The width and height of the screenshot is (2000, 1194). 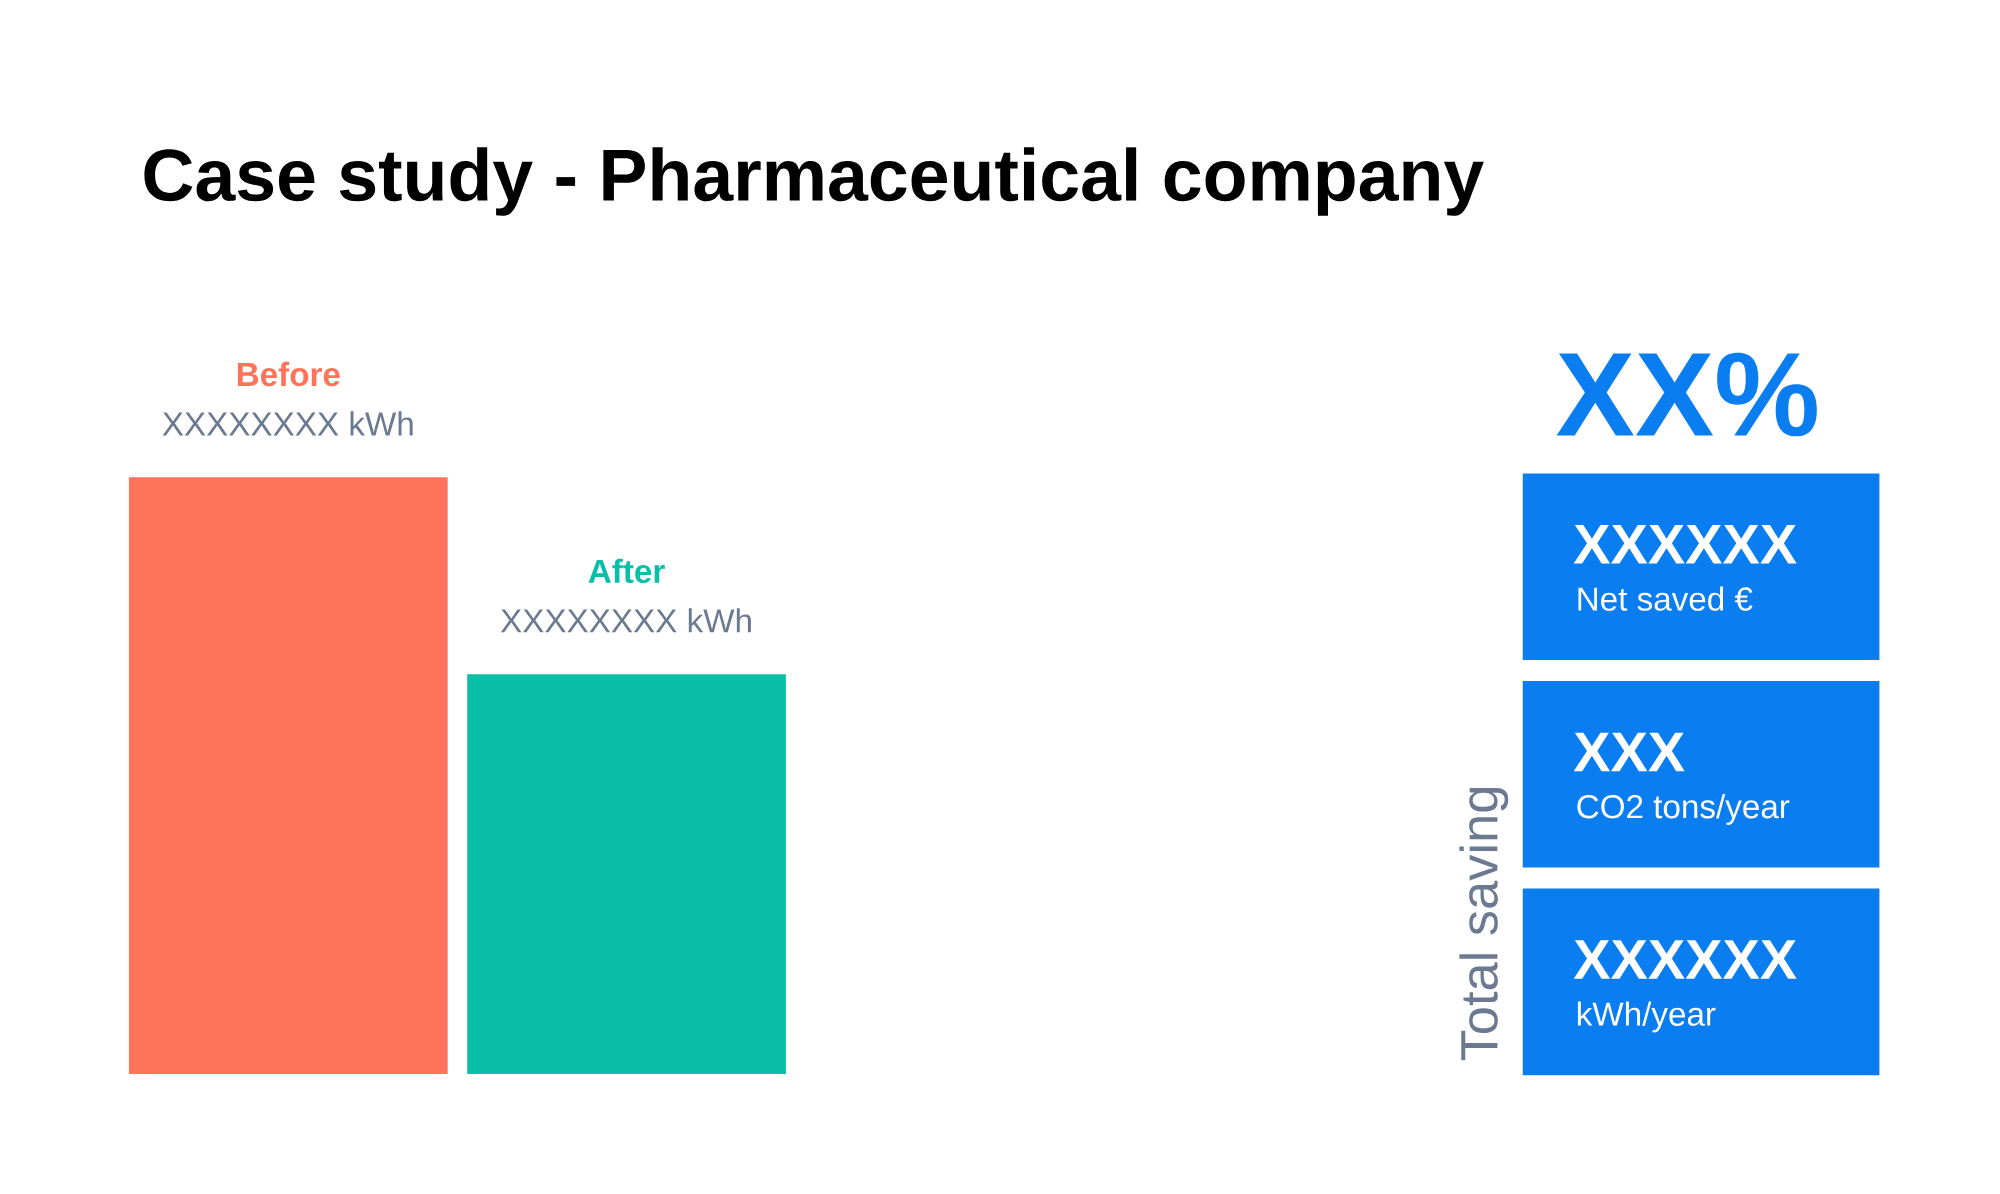 What do you see at coordinates (287, 423) in the screenshot?
I see `text: XXXXXXXX kWh` at bounding box center [287, 423].